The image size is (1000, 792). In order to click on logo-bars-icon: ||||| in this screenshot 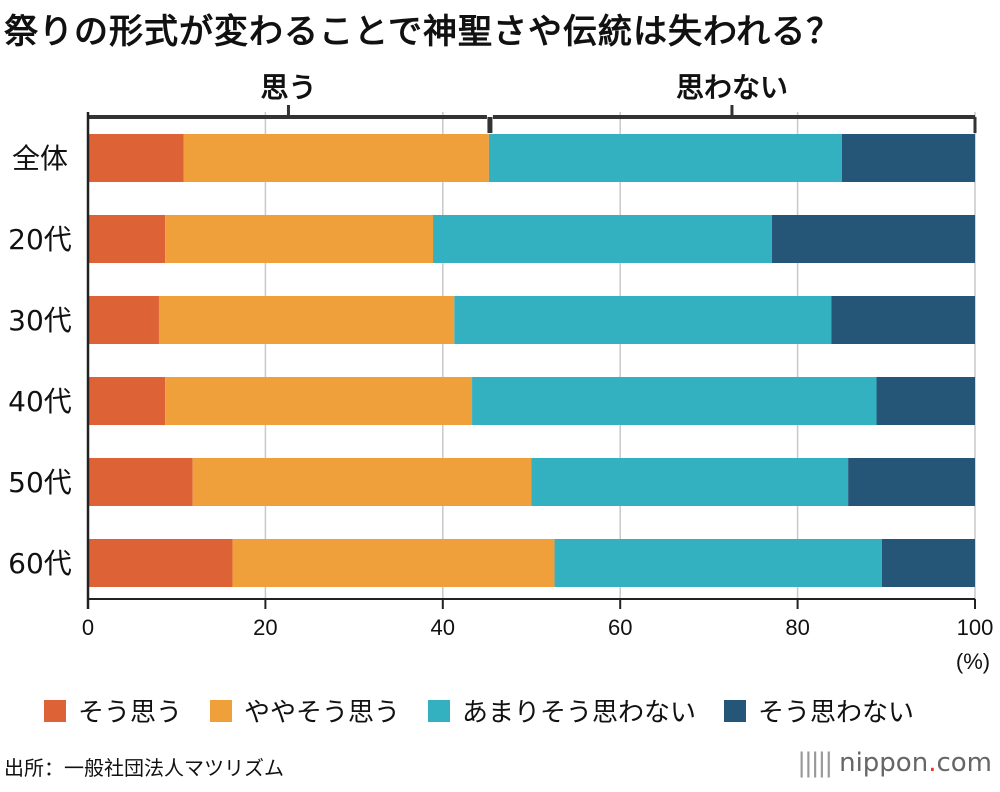, I will do `click(815, 763)`.